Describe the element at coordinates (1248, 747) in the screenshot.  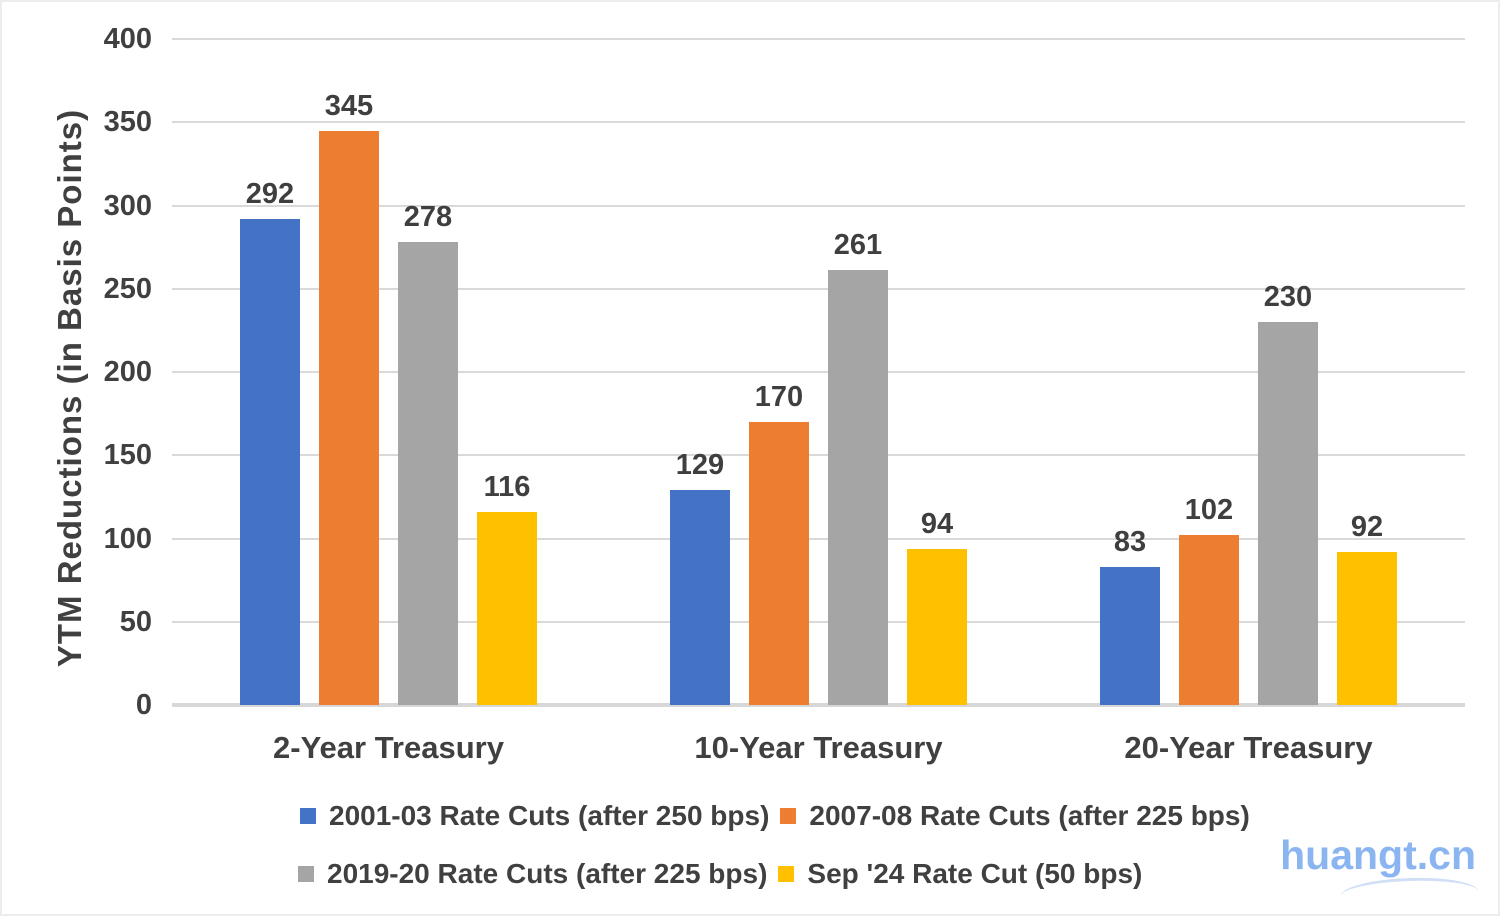
I see `x-category-label: 20-Year Treasury` at that location.